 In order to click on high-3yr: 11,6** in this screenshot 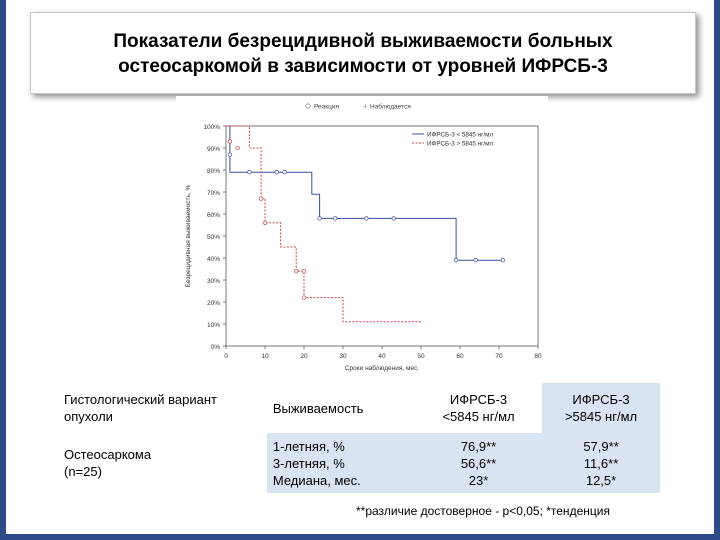, I will do `click(601, 463)`.